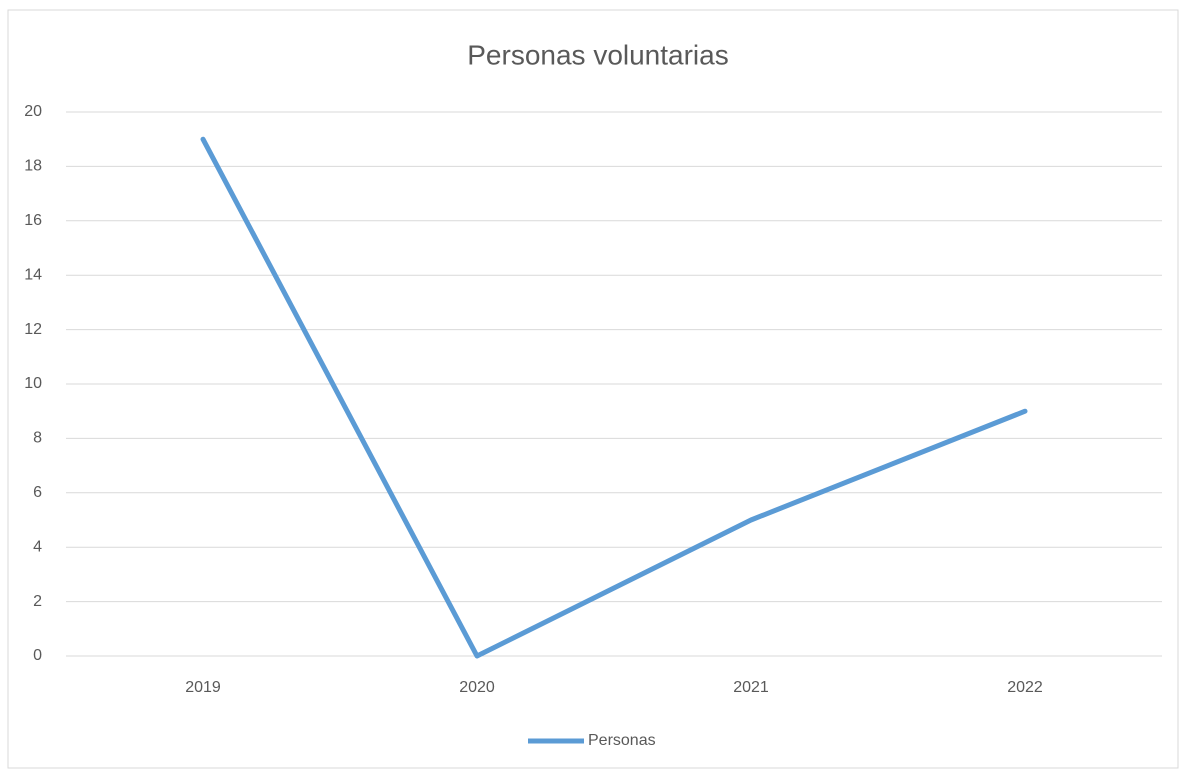 The width and height of the screenshot is (1180, 769). I want to click on y-tick-label: 18, so click(33, 166).